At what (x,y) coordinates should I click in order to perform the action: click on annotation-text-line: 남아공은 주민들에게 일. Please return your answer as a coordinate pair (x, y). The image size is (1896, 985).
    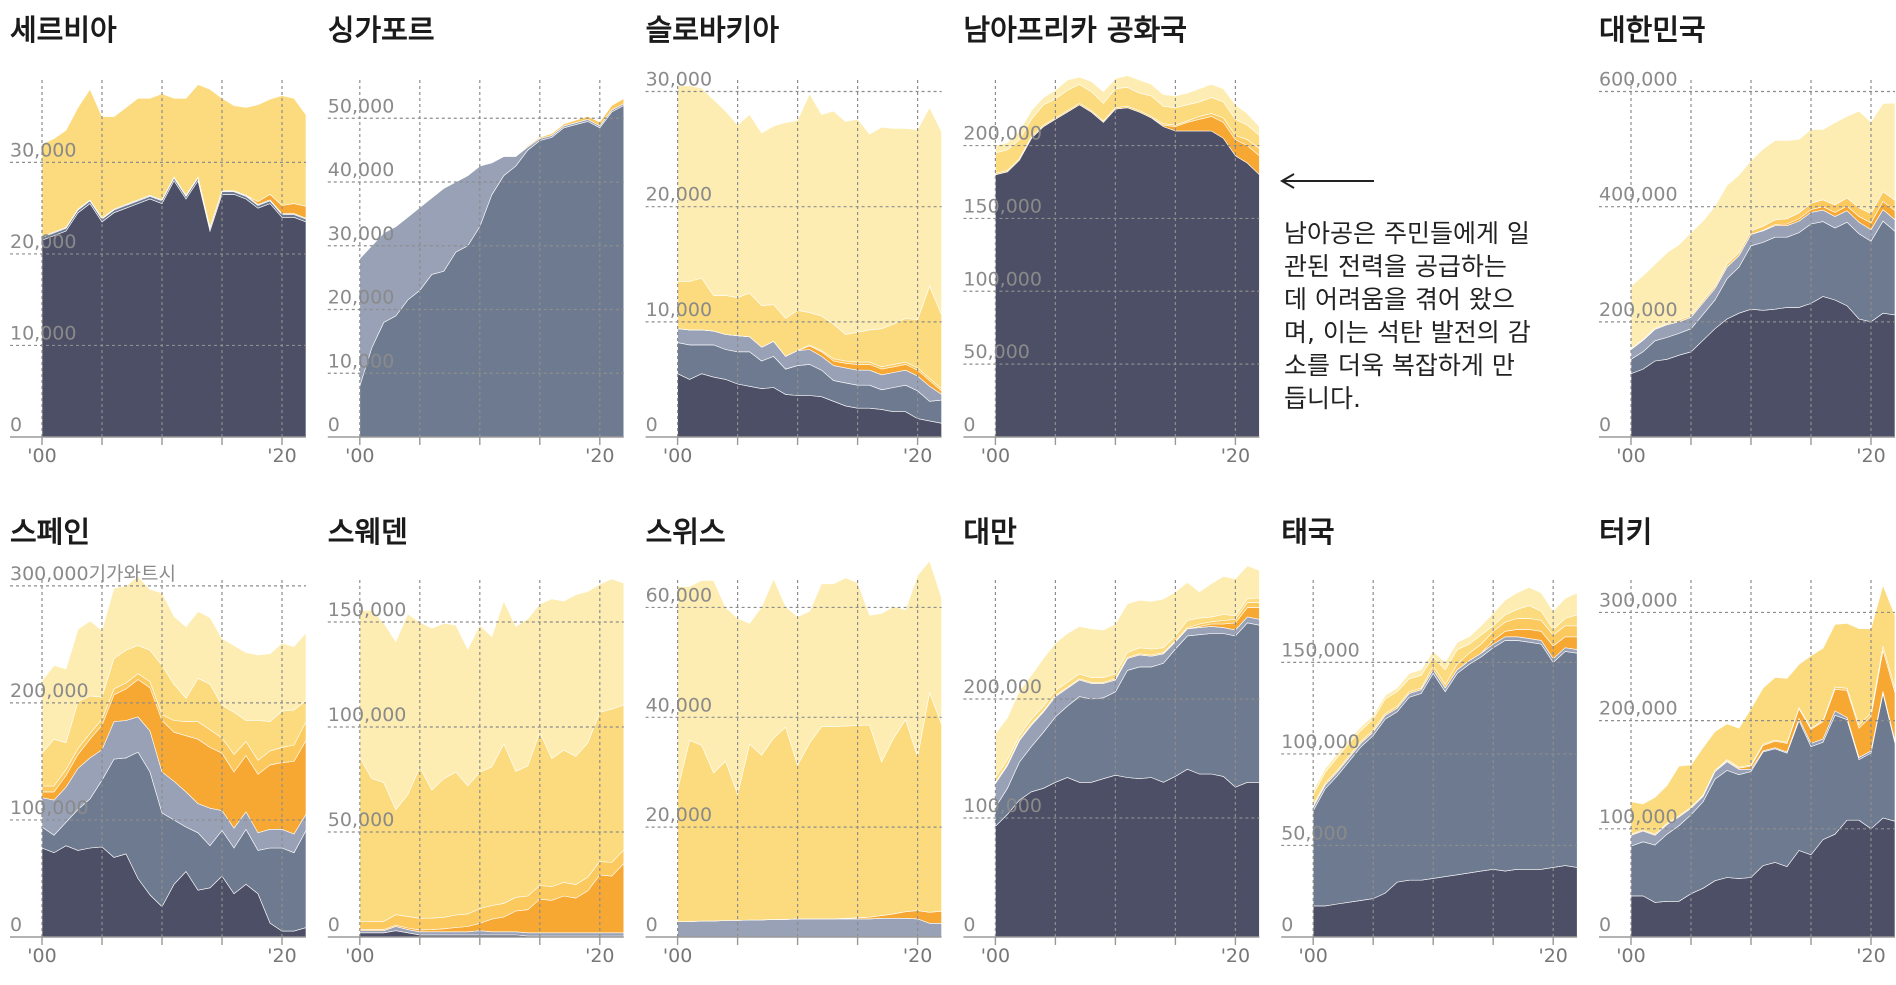
    Looking at the image, I should click on (1407, 233).